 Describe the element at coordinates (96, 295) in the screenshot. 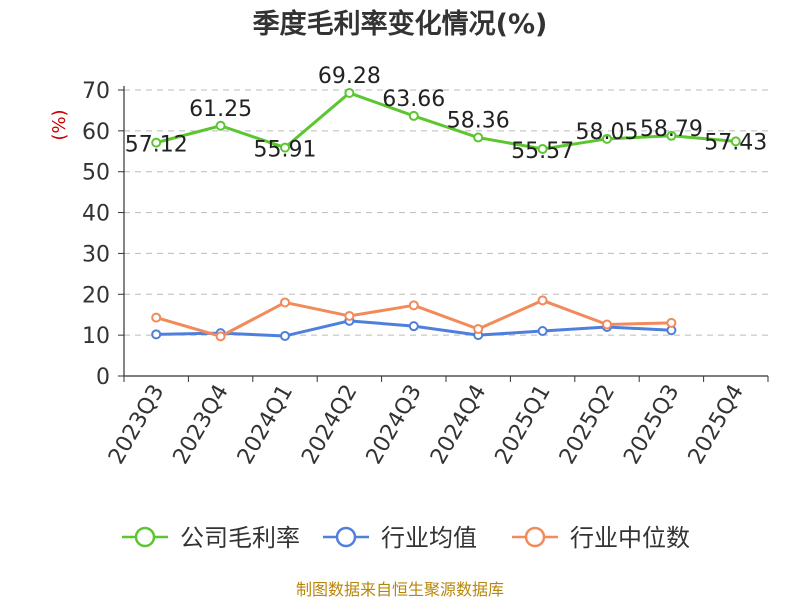

I see `y-tick-label: 20` at that location.